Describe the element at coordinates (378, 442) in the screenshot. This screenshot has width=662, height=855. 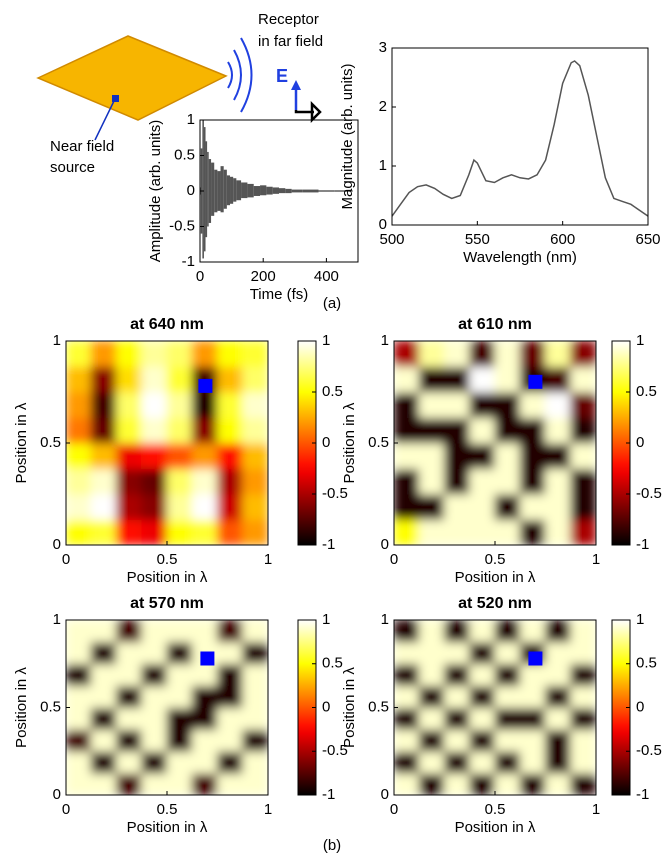
I see `y-tick-label: 0.5` at that location.